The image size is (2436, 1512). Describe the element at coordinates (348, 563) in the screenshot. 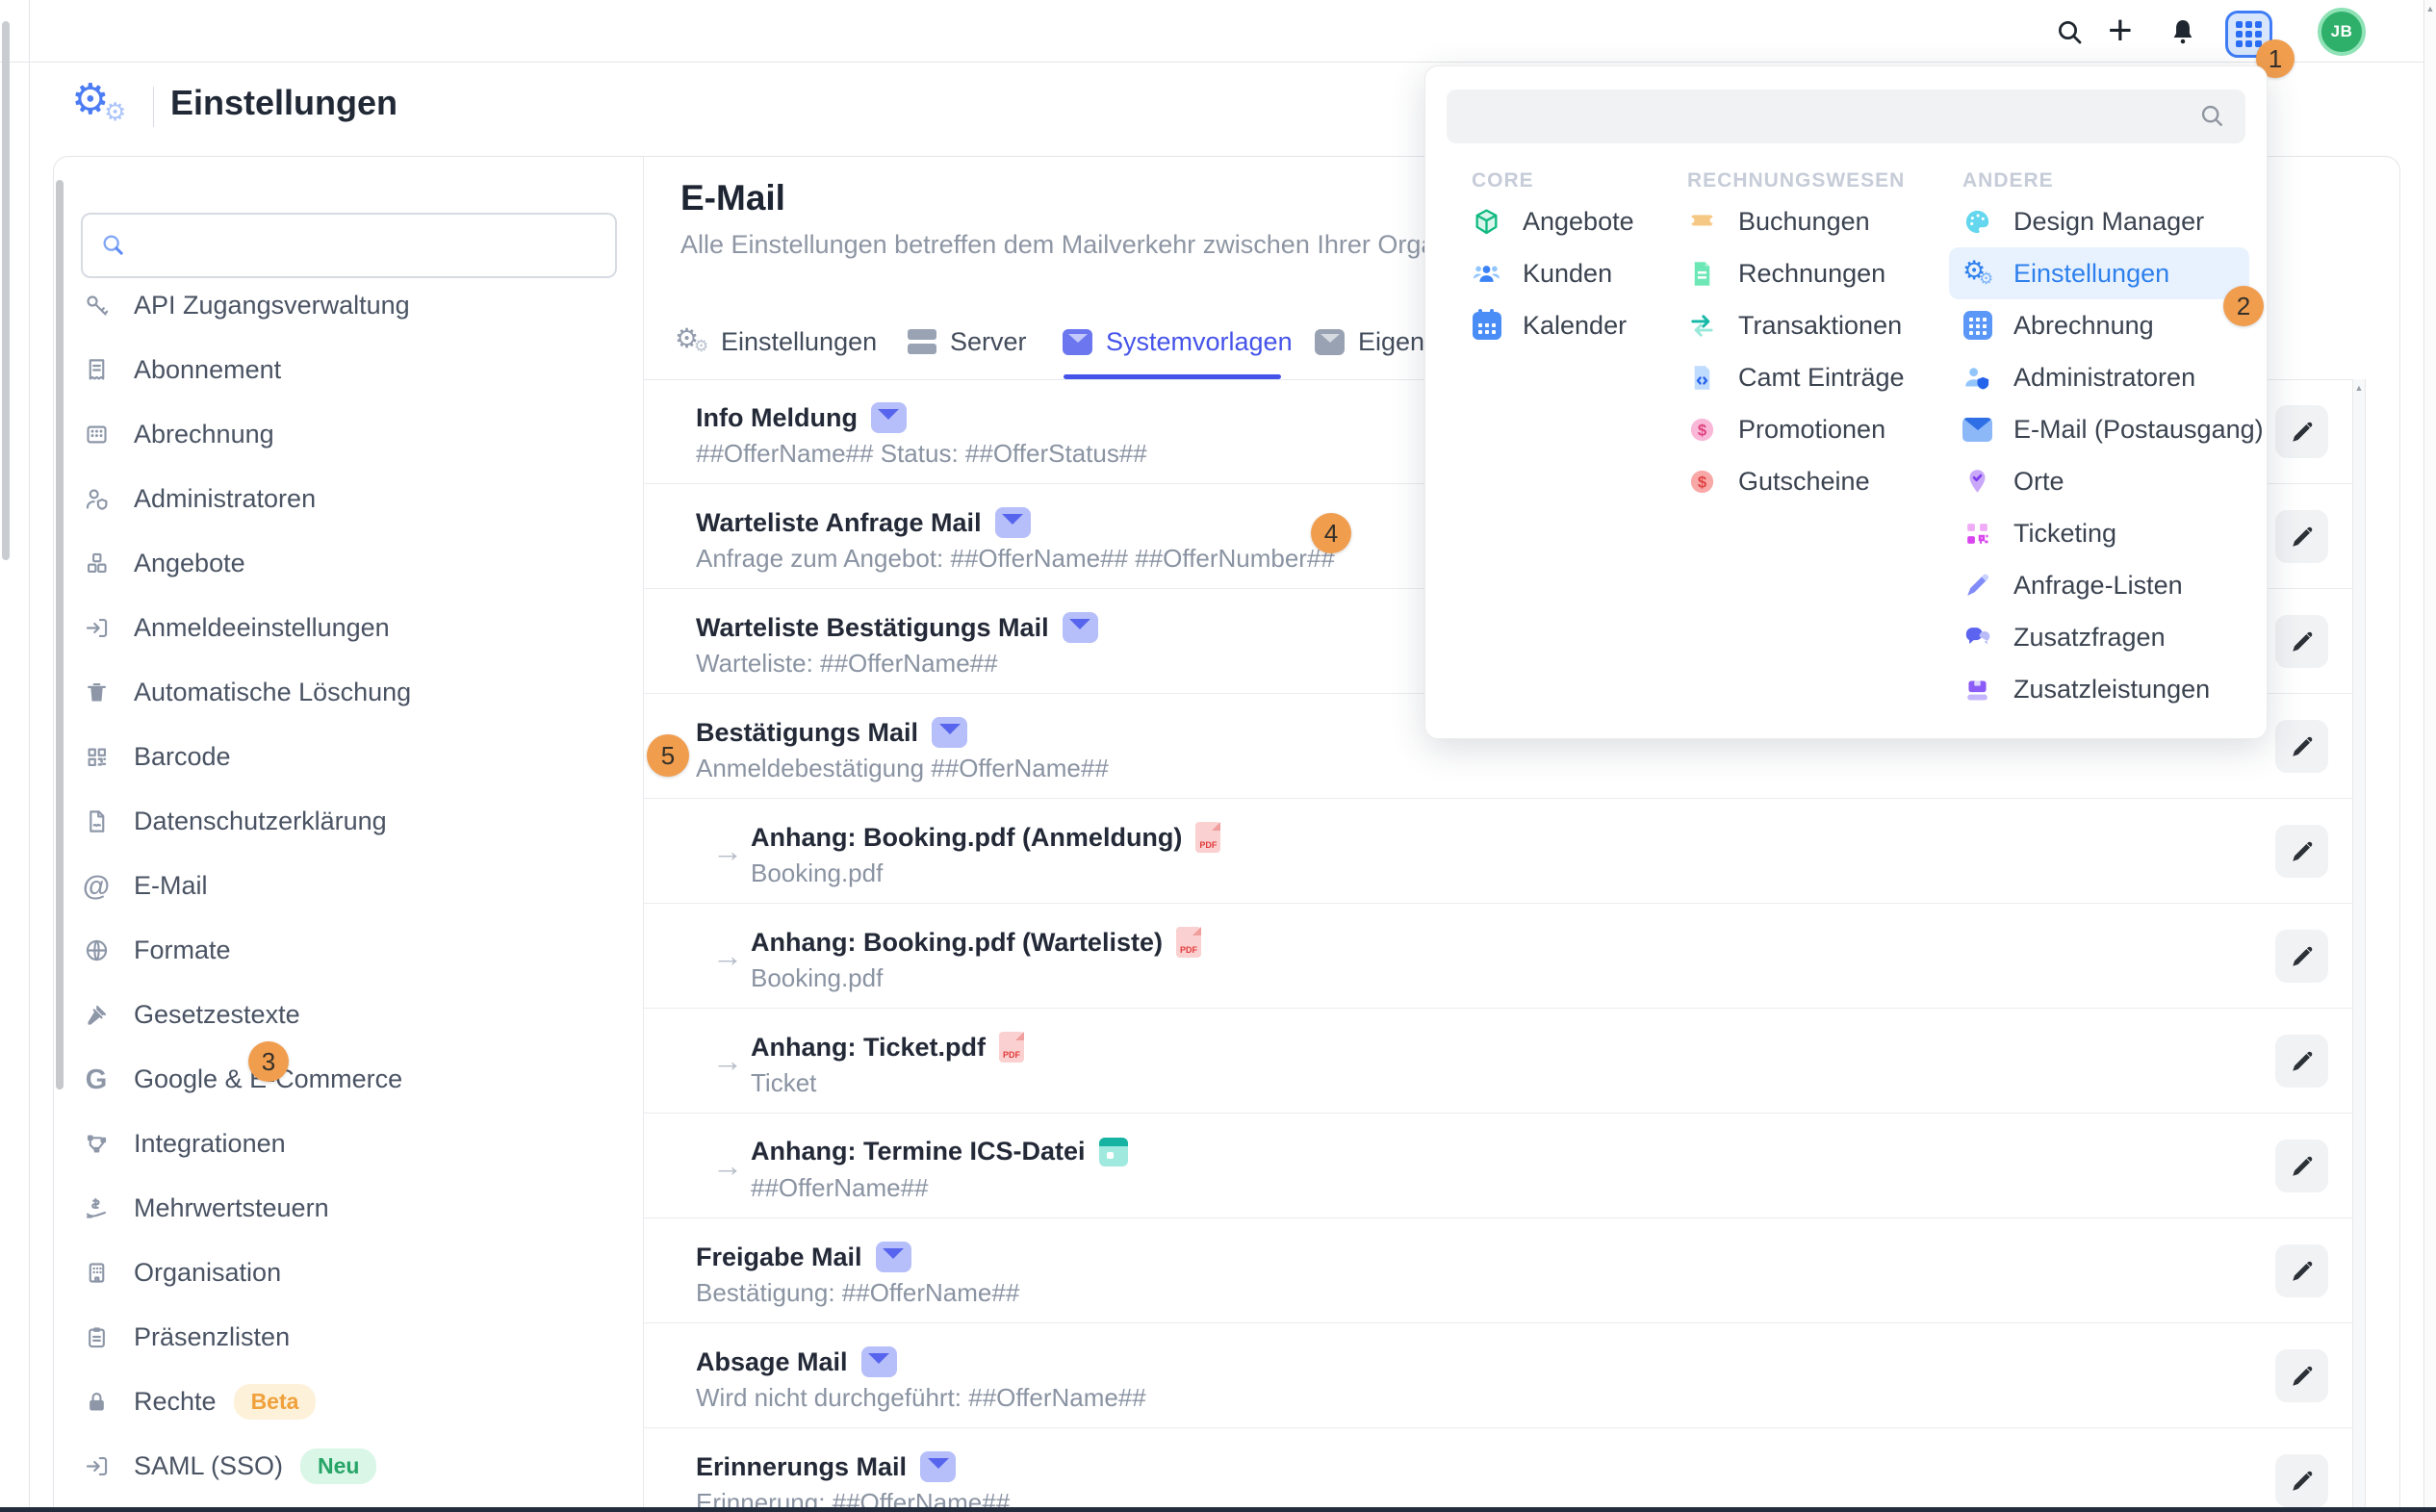

I see `sidebar-item-angebote: Angebote` at that location.